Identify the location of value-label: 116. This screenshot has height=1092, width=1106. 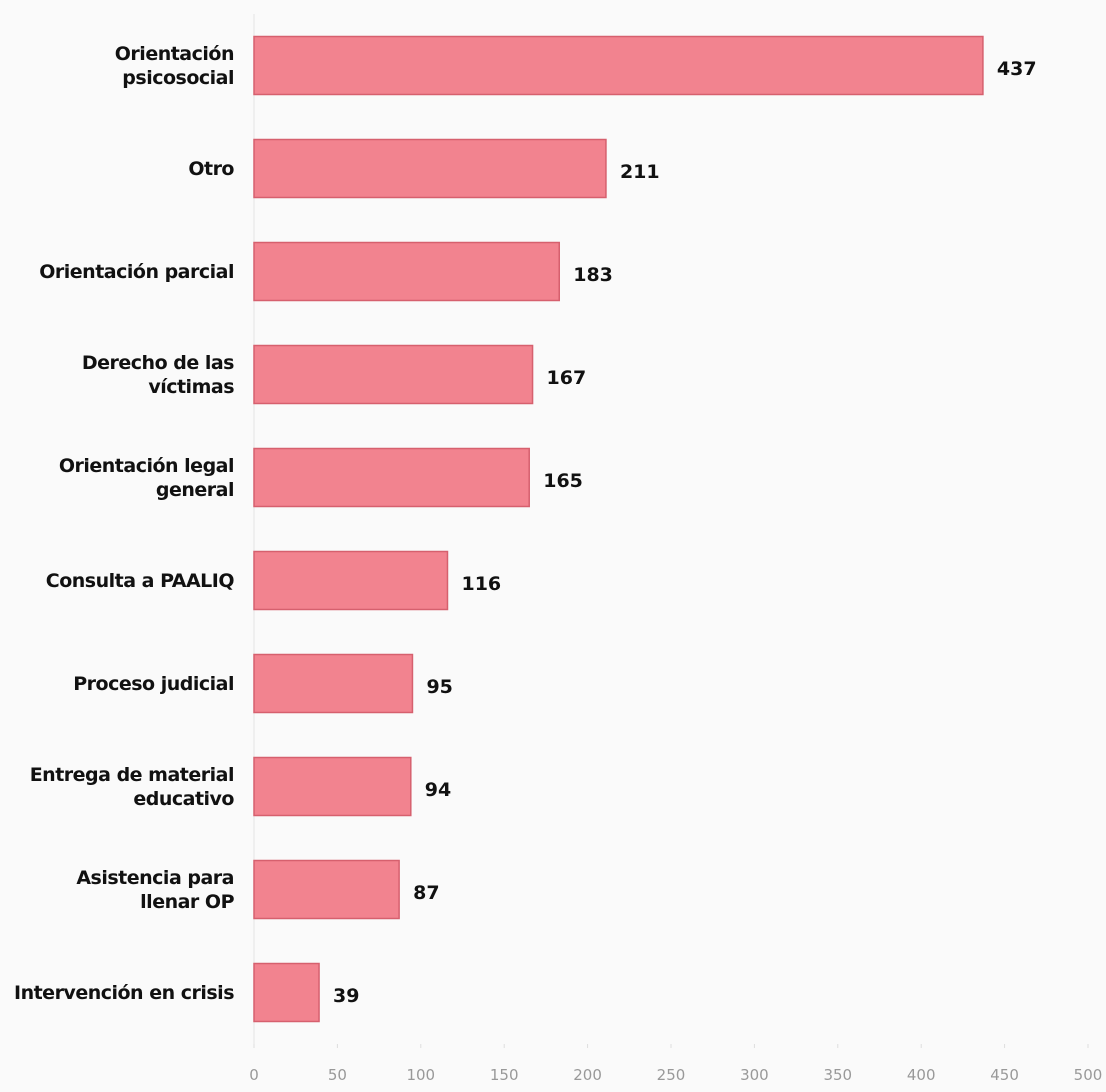
(481, 584).